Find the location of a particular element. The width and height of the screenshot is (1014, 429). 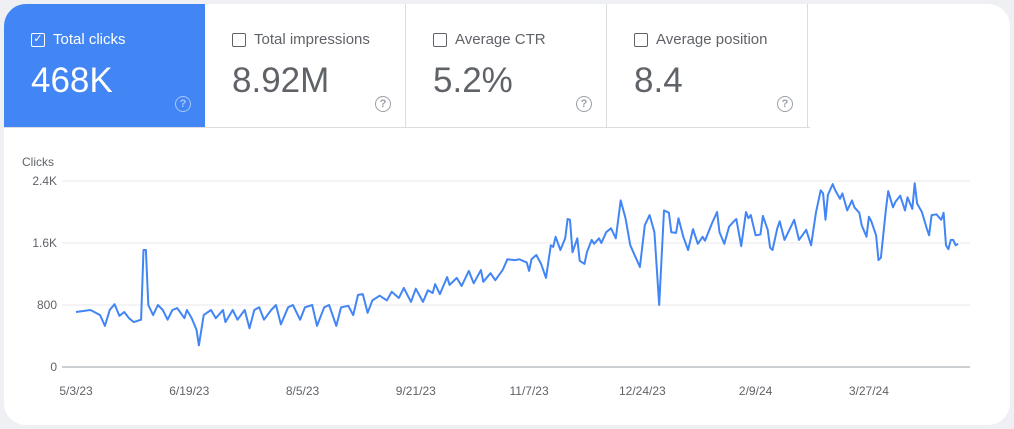

y-tick-label: 800 is located at coordinates (47, 305).